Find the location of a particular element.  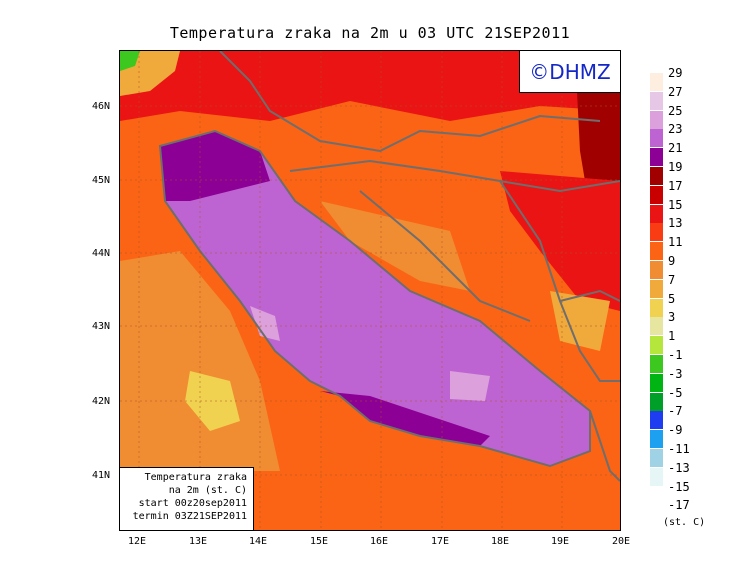

x-axis-label: 16E is located at coordinates (379, 541).